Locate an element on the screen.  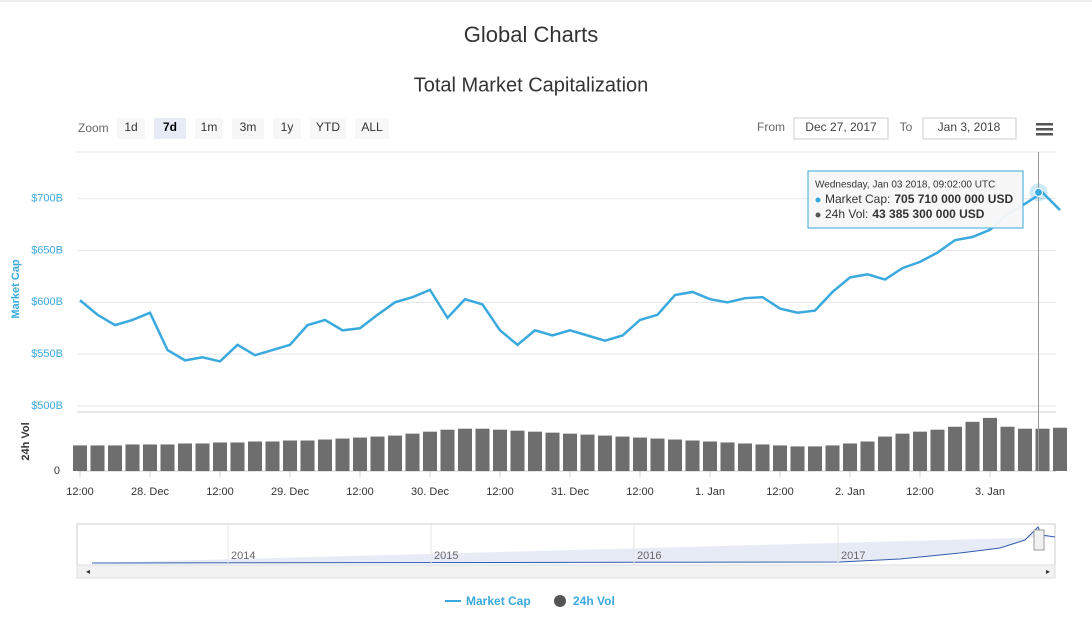
x-tick-label: 1. Jan is located at coordinates (710, 492).